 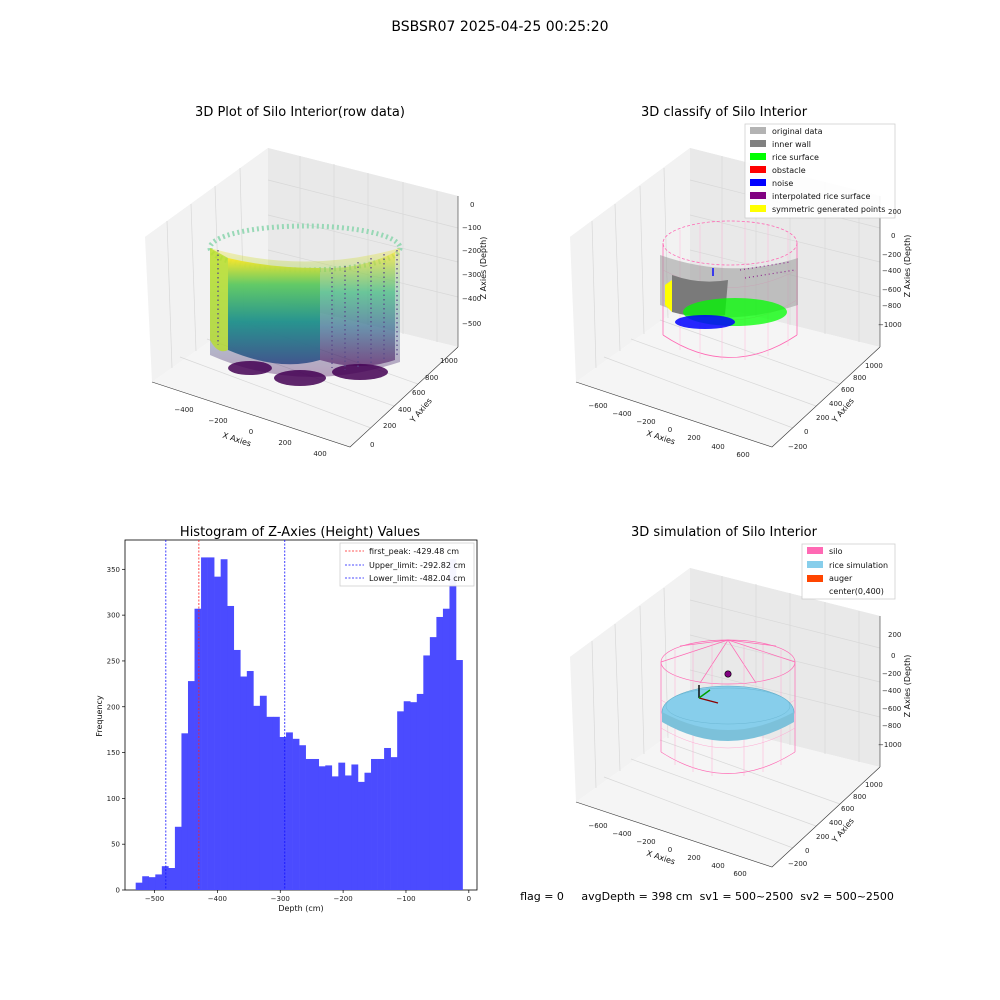 I want to click on raw-ytick: 800, so click(x=431, y=378).